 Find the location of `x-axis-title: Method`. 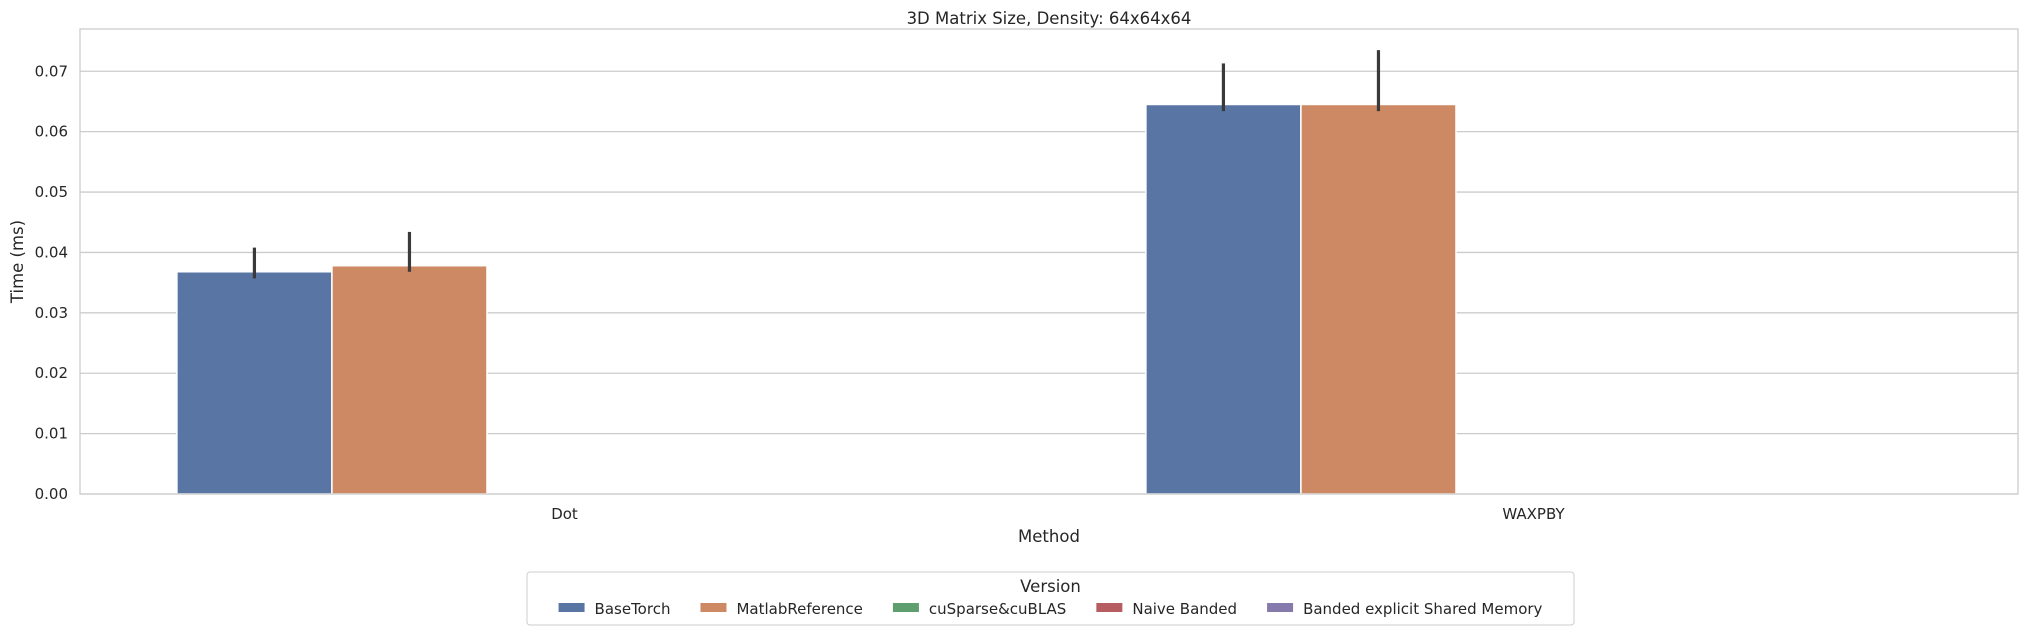

x-axis-title: Method is located at coordinates (1049, 536).